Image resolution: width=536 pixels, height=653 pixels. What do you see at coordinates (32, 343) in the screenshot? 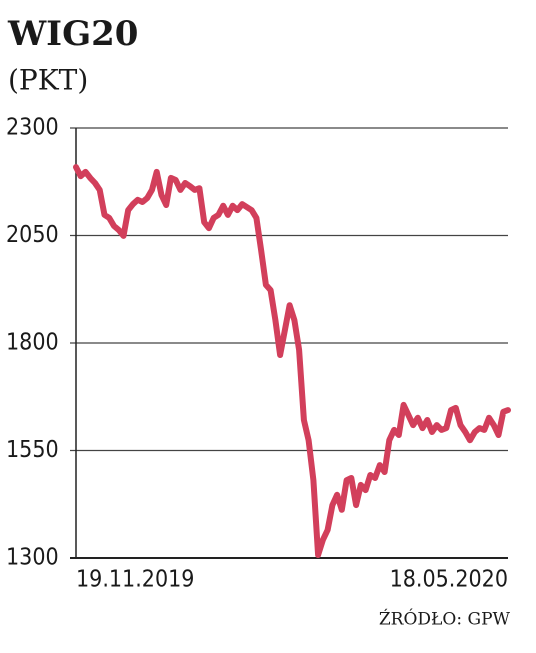
I see `y-tick-label: 1800` at bounding box center [32, 343].